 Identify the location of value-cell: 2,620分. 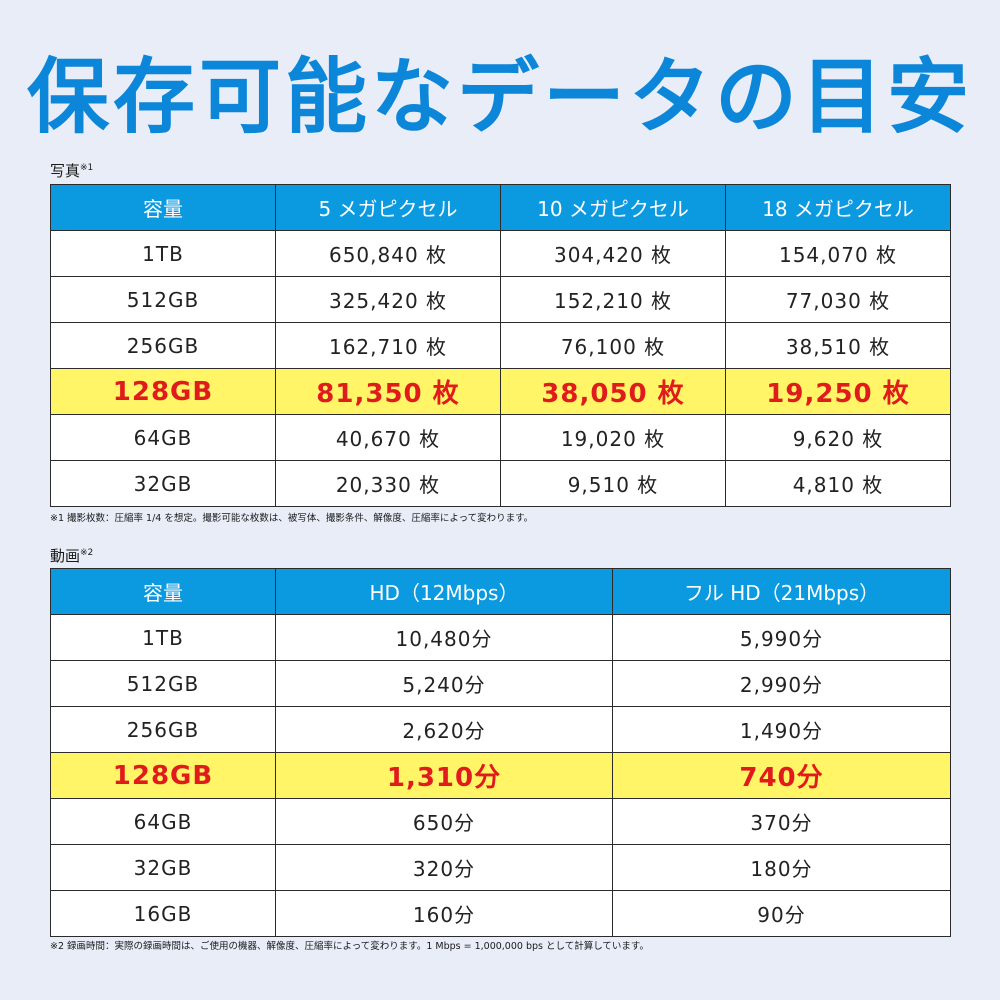
(444, 729).